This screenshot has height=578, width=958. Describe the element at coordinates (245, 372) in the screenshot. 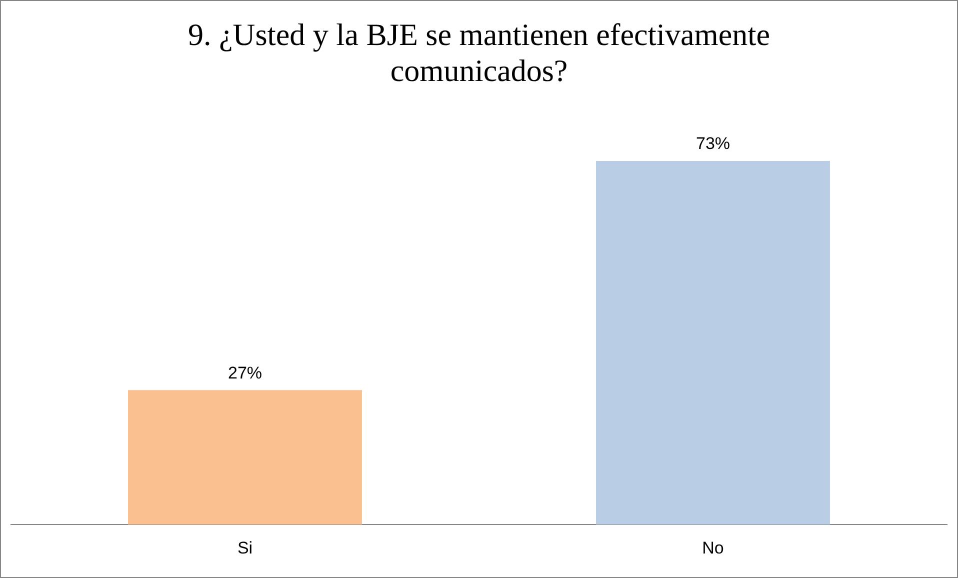

I see `data-label: 27%` at that location.